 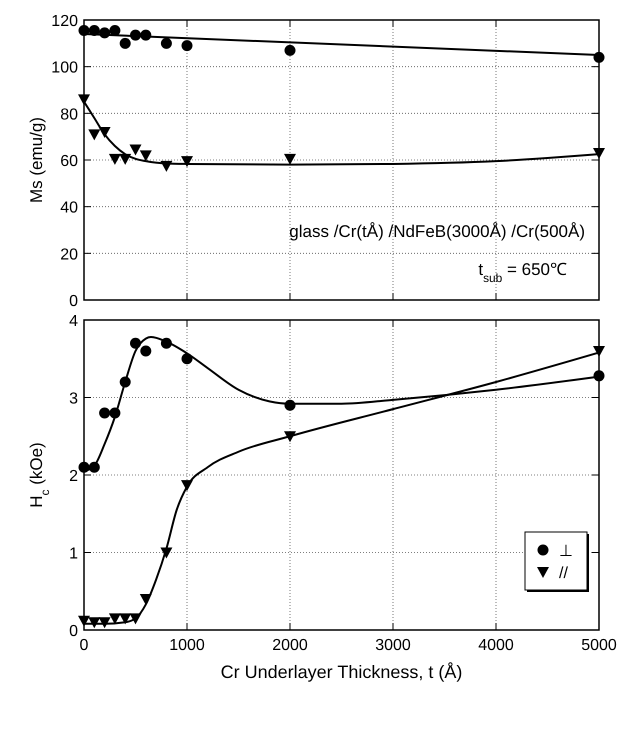 I want to click on y-axis-title: Ms (emu/g), so click(x=36, y=160).